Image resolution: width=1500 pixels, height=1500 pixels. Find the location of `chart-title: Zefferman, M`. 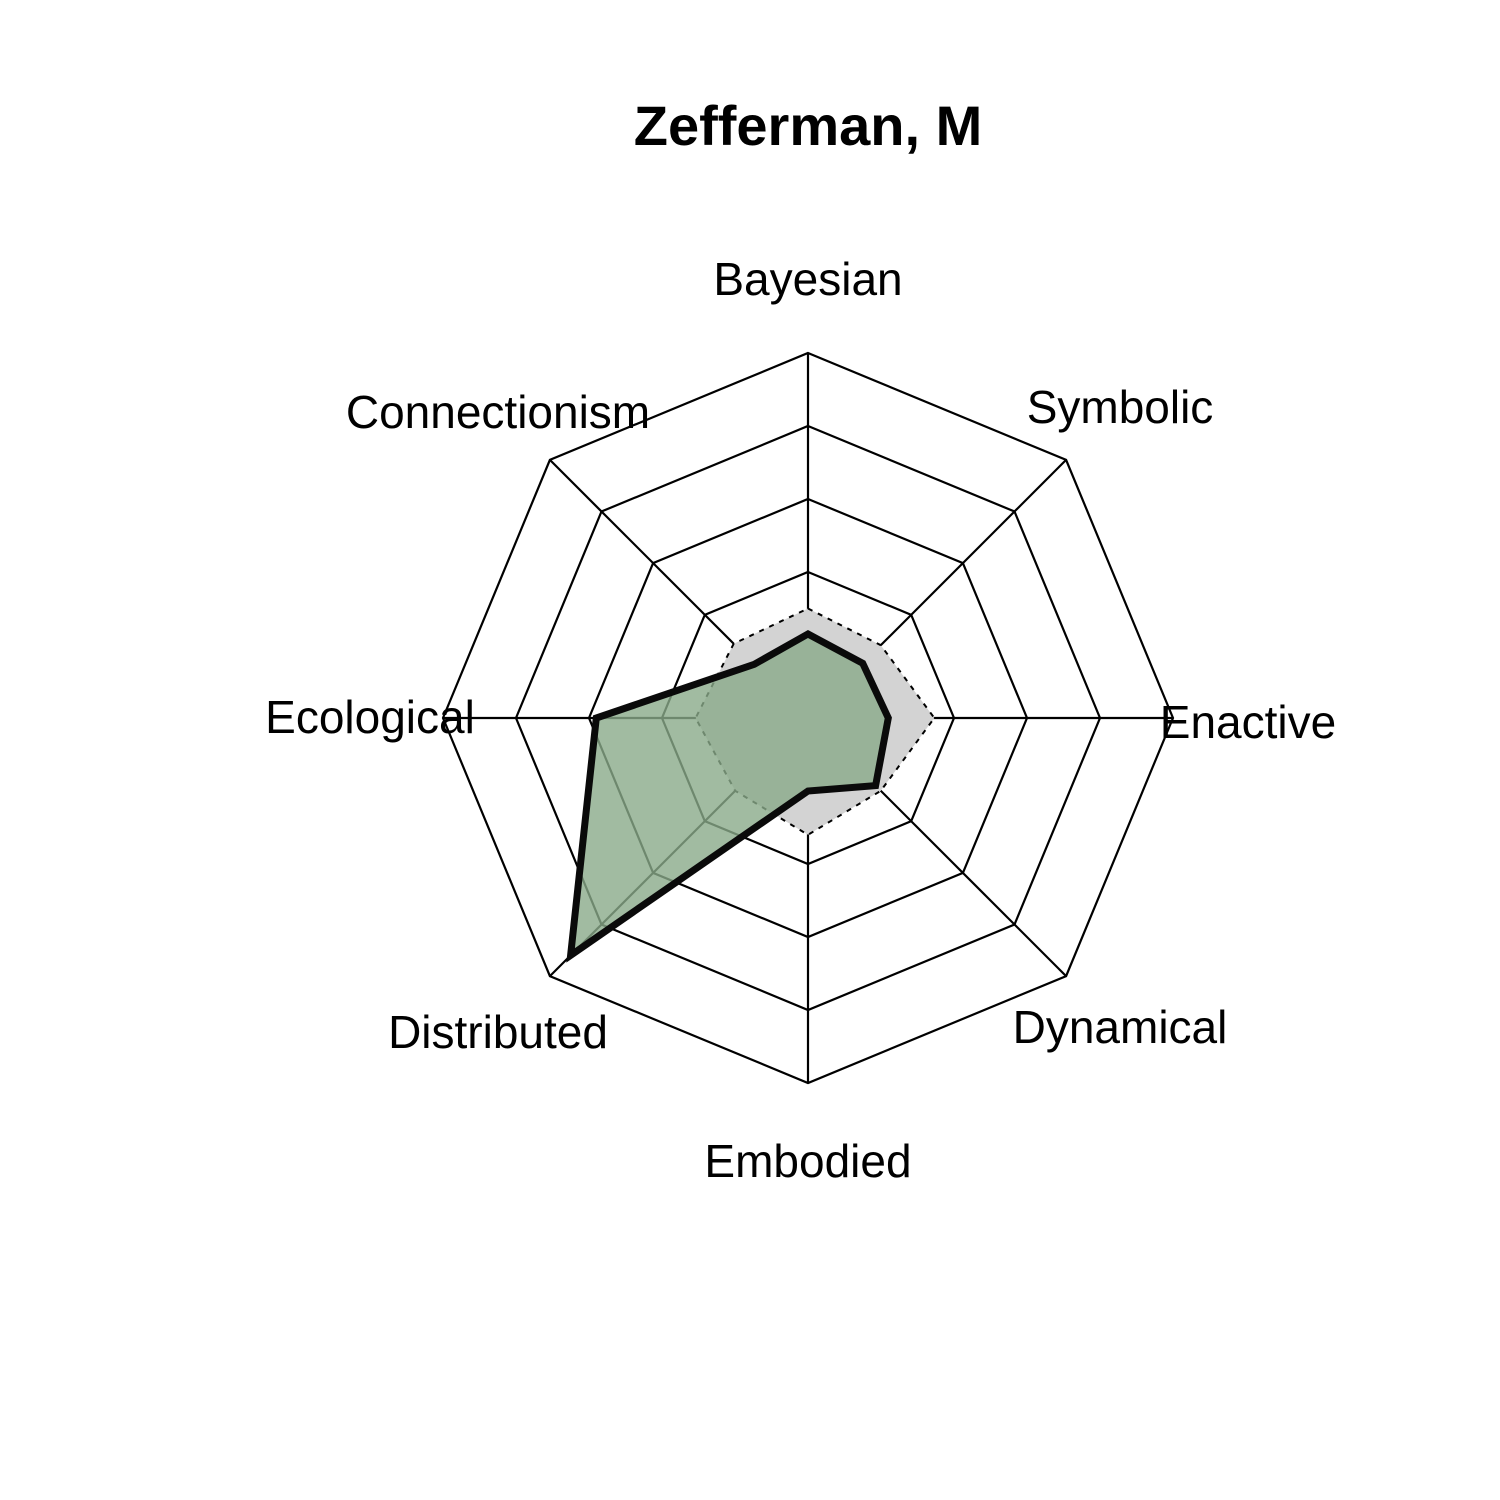

chart-title: Zefferman, M is located at coordinates (808, 125).